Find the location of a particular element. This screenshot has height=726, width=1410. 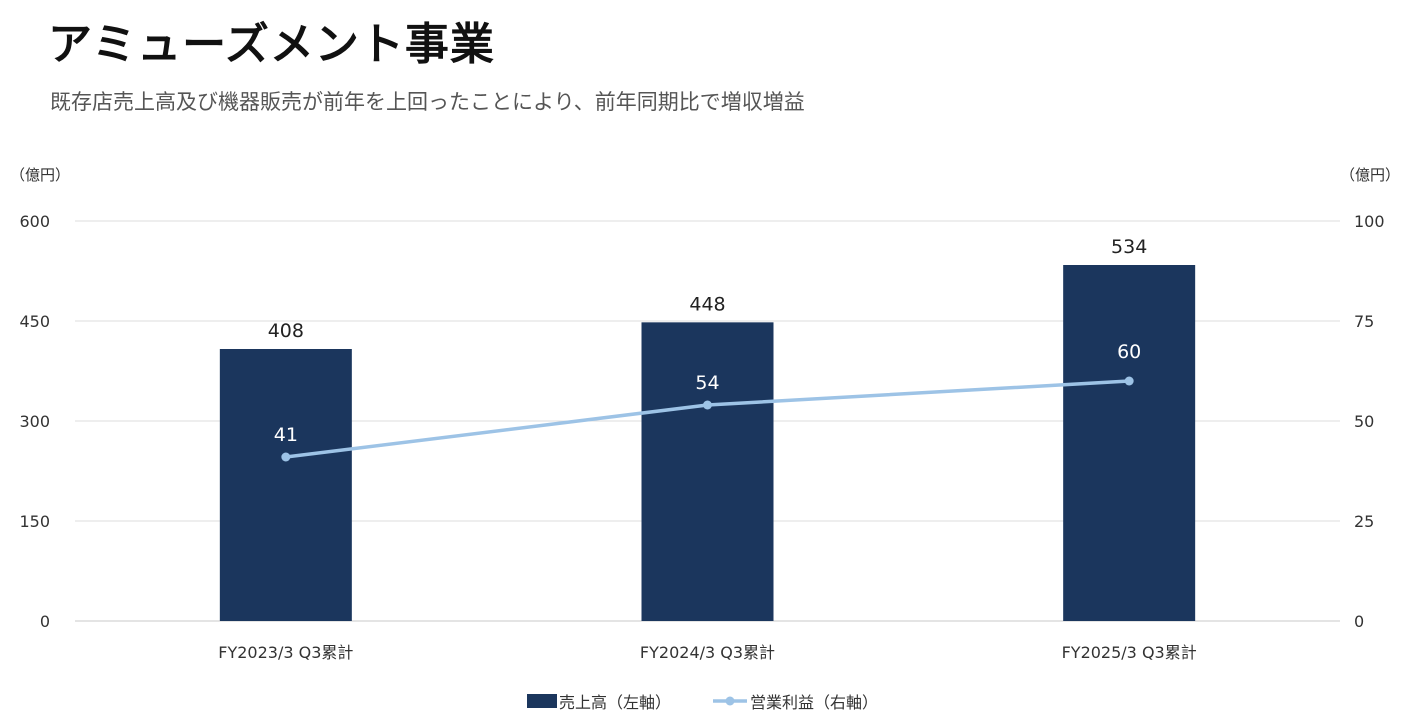

line-value-label: 54 is located at coordinates (707, 383).